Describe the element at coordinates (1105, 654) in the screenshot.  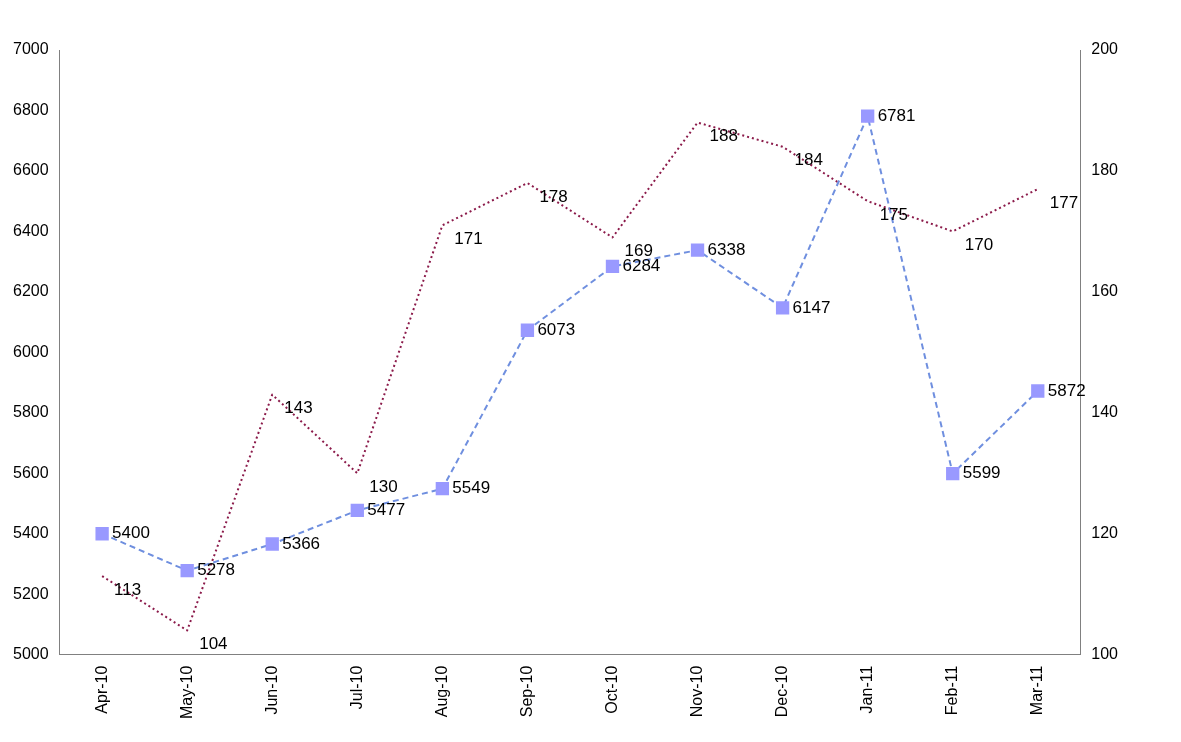
I see `y2-tick-label: 100` at that location.